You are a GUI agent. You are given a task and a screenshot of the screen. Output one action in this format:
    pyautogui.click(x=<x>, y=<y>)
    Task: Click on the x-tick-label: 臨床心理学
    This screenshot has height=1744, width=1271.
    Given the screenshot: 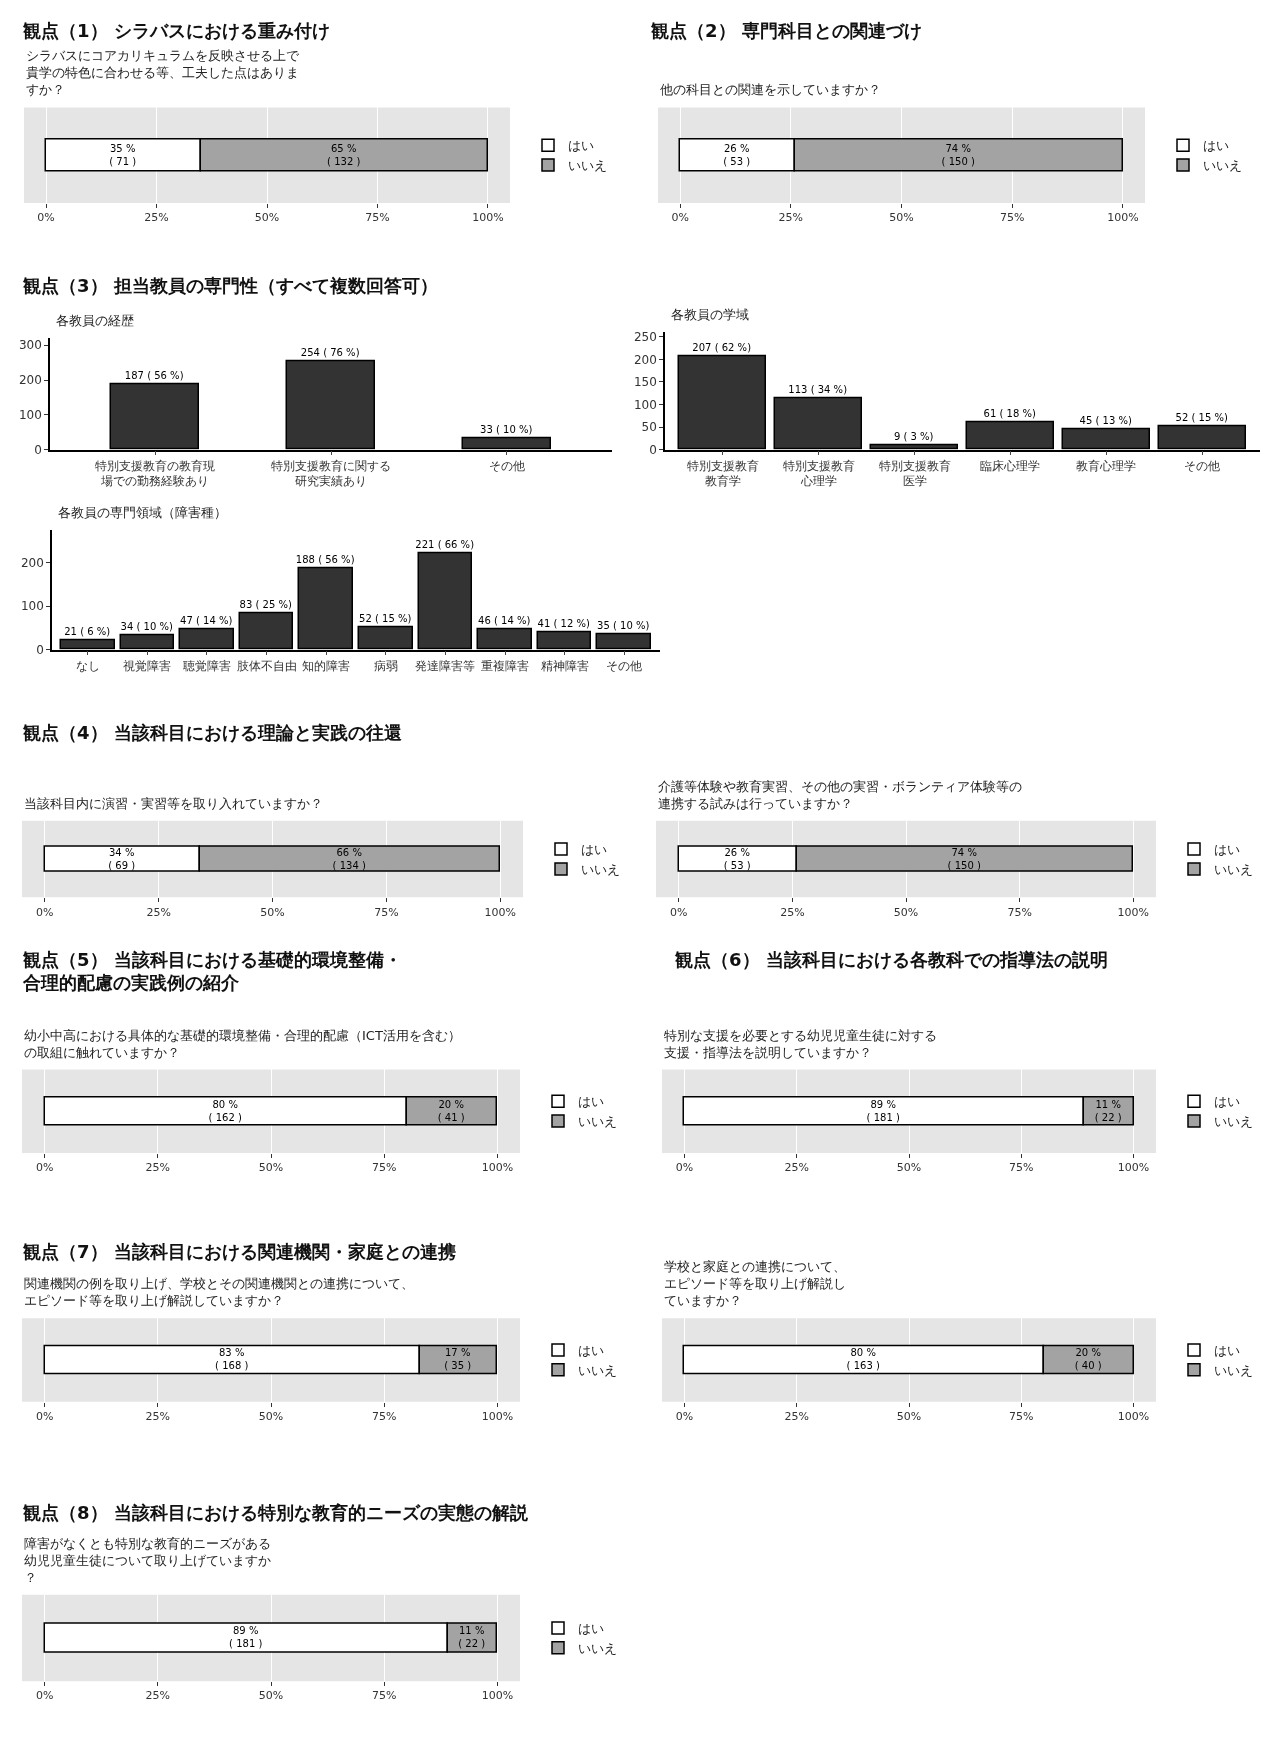 What is the action you would take?
    pyautogui.click(x=1010, y=465)
    